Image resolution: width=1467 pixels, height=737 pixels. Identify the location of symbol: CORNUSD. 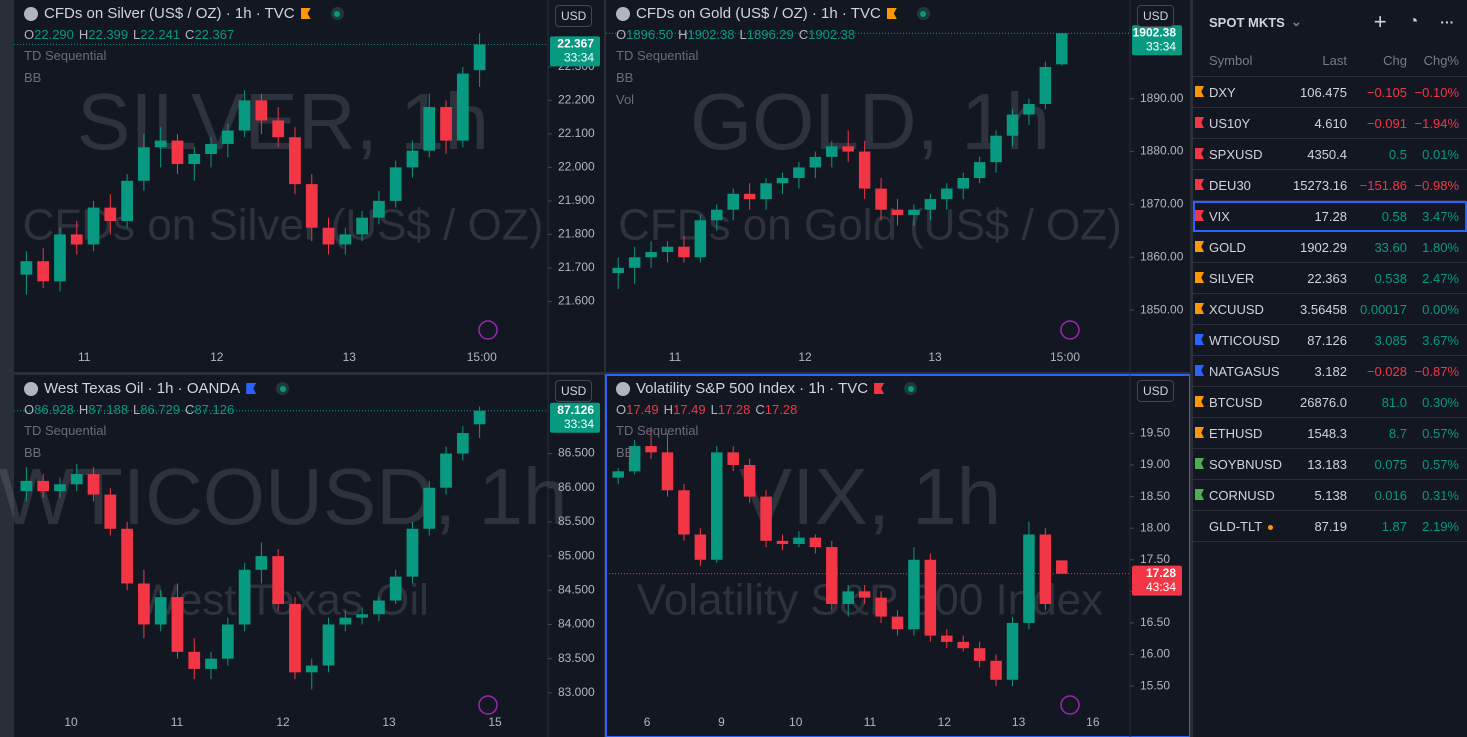
(1243, 495).